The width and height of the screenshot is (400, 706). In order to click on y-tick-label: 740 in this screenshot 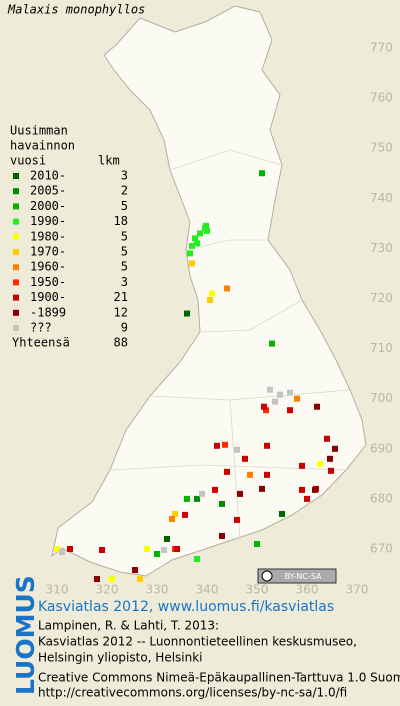, I will do `click(381, 198)`.